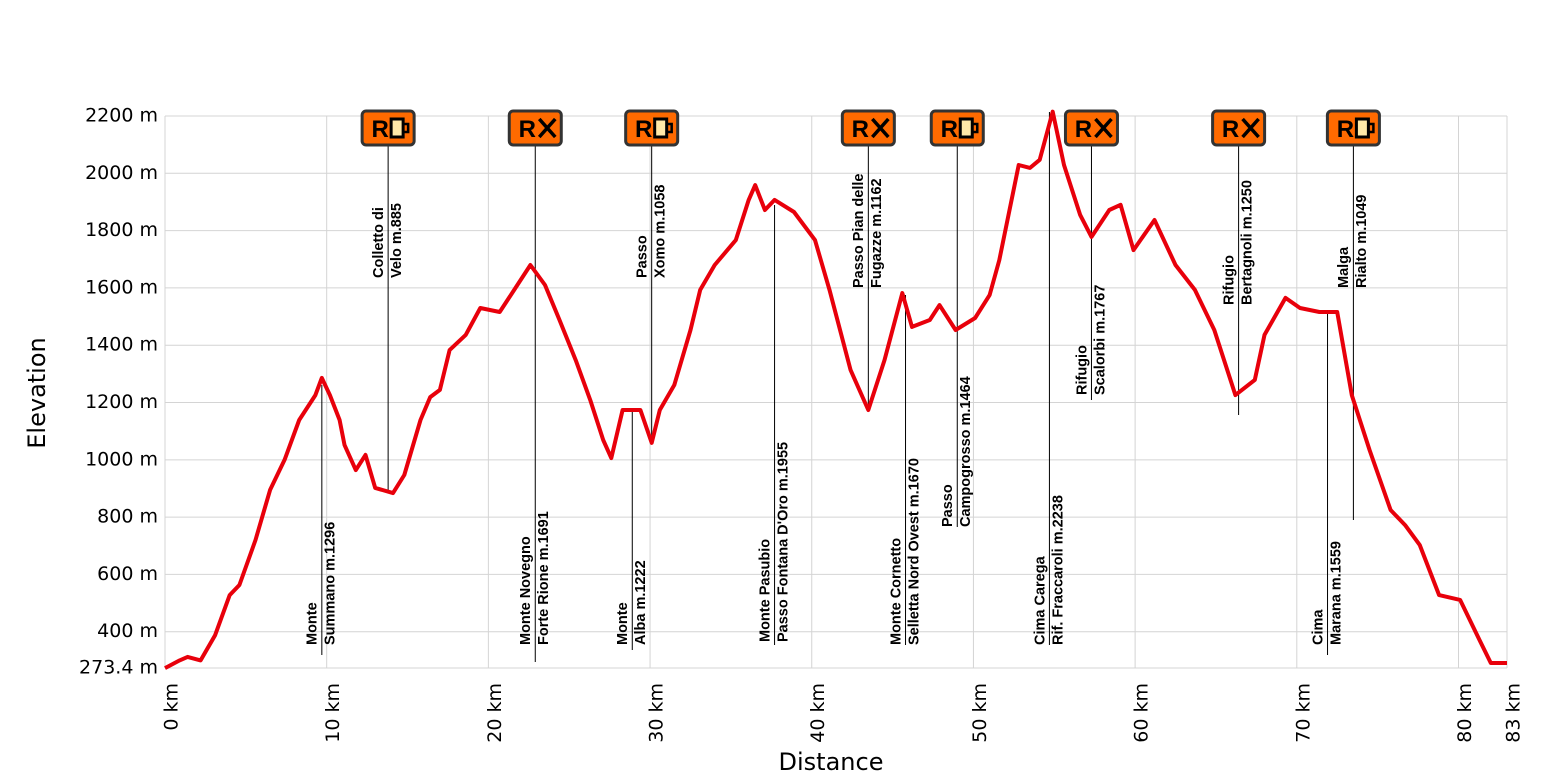 The image size is (1556, 778). Describe the element at coordinates (121, 402) in the screenshot. I see `y-tick-label: 1200 m` at that location.